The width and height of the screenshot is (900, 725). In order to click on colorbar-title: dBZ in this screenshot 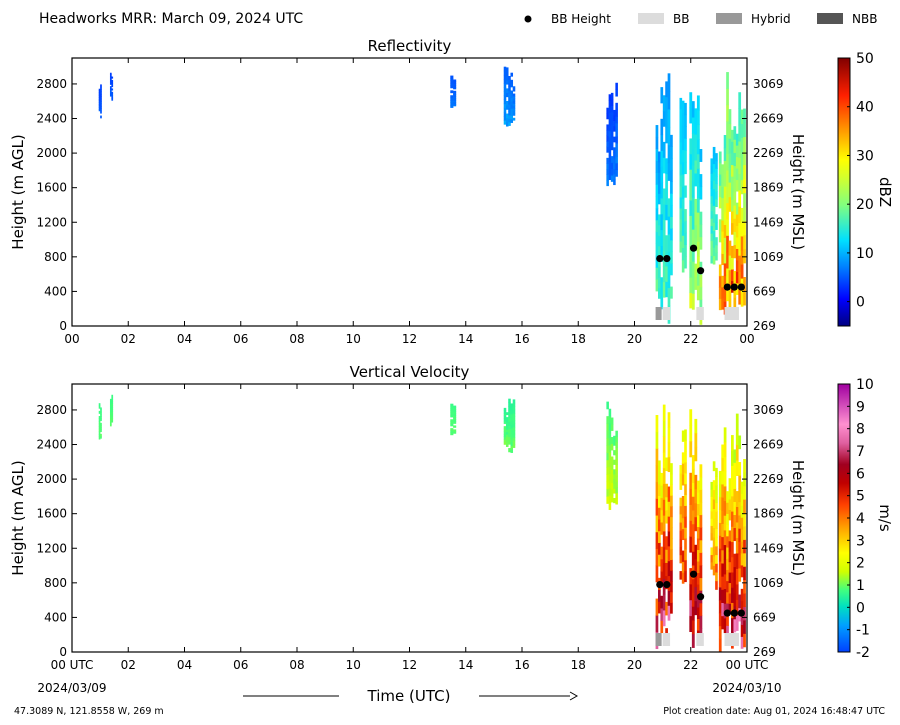, I will do `click(885, 192)`.